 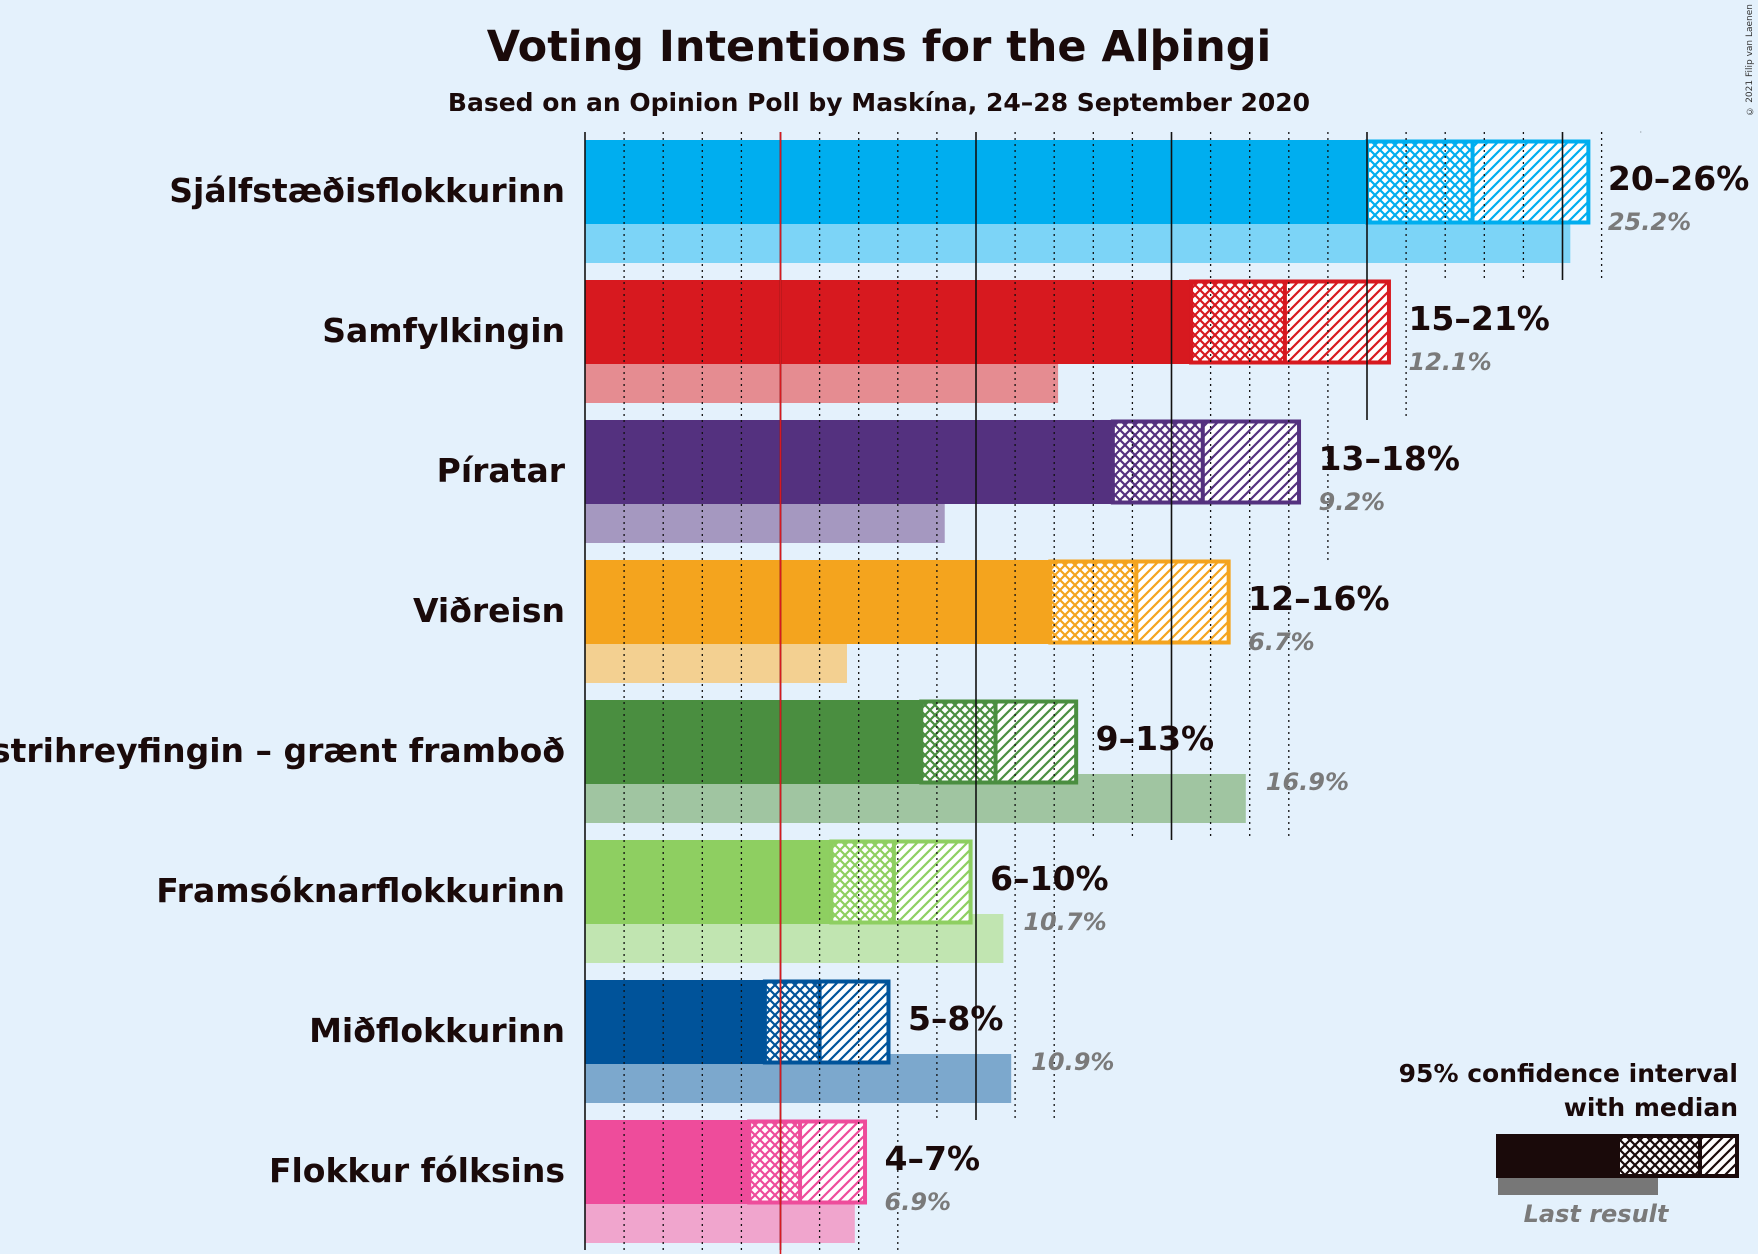 I want to click on legend-hatch-swatch, so click(x=1719, y=1156).